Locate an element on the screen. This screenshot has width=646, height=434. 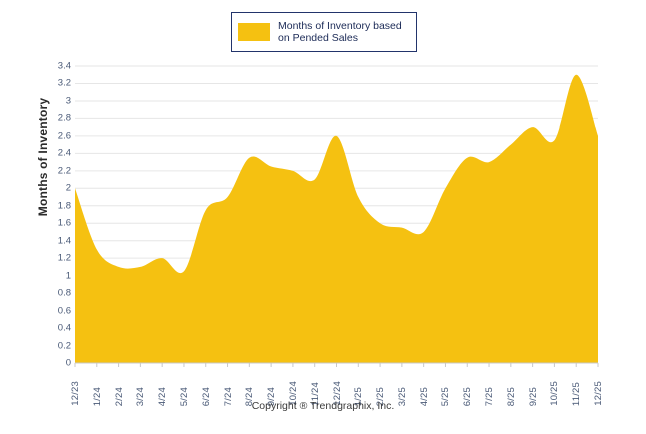
y-axis-tick-label: 1 is located at coordinates (68, 276).